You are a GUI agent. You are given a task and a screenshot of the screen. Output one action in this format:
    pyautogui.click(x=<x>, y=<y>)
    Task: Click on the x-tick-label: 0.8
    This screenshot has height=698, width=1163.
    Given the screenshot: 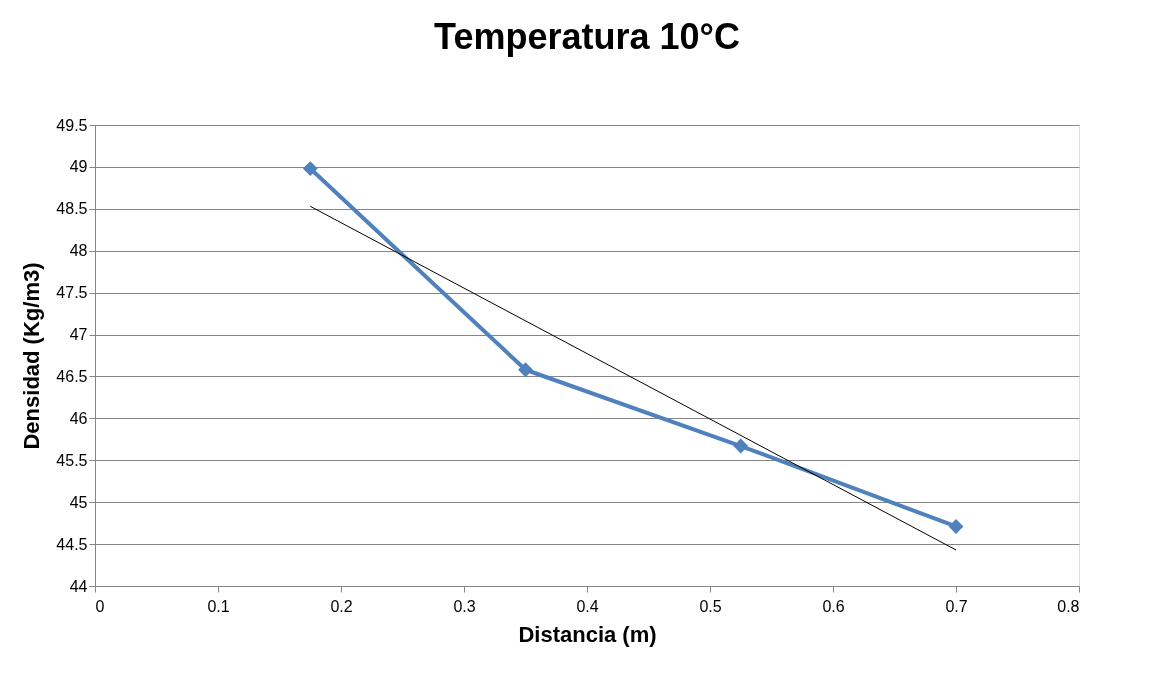 What is the action you would take?
    pyautogui.click(x=1068, y=606)
    